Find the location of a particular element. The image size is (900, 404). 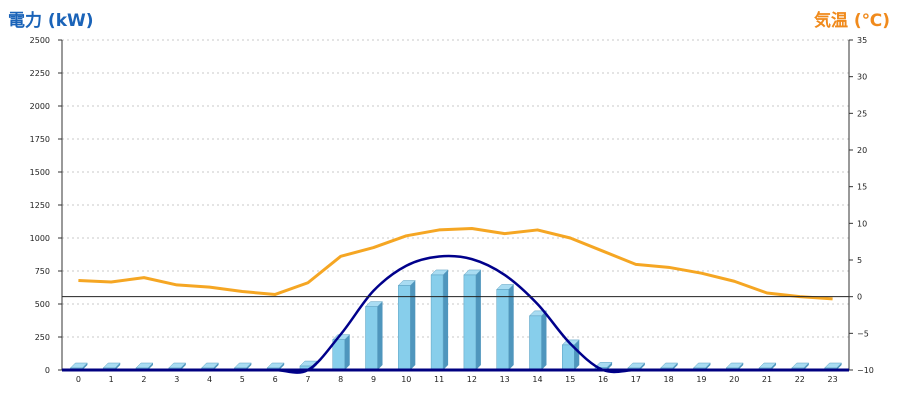

y1-tick-label: 1750 is located at coordinates (40, 139).